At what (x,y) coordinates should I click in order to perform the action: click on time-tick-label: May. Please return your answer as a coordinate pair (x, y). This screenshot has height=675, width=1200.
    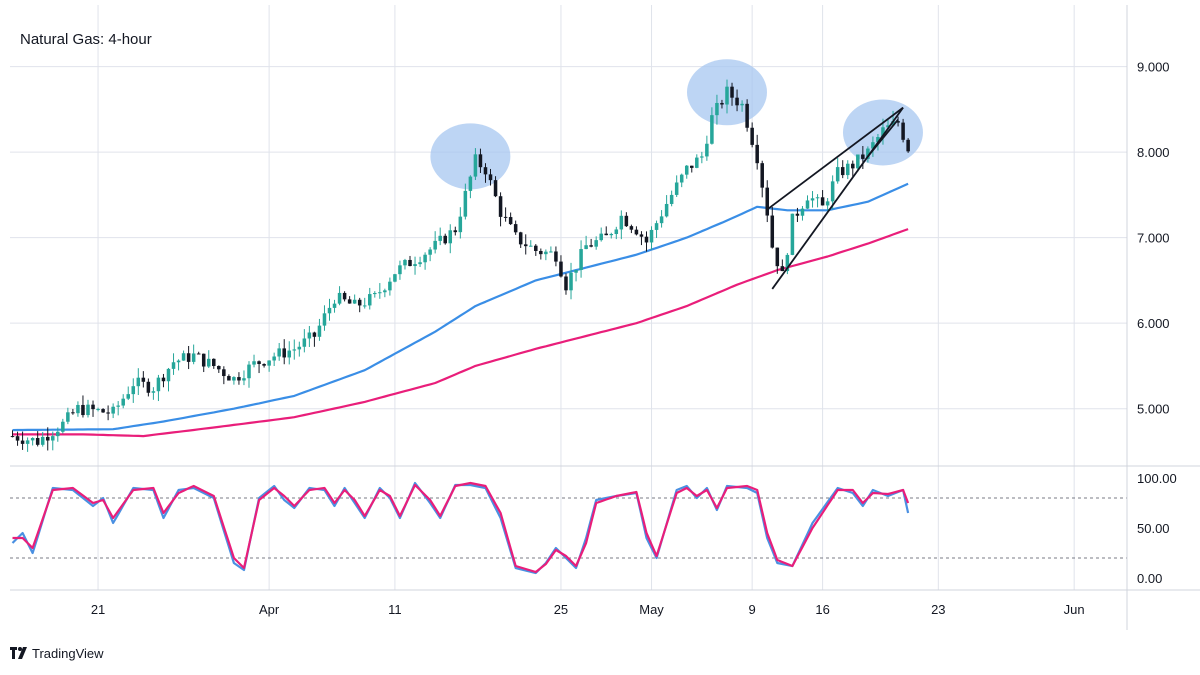
    Looking at the image, I should click on (651, 609).